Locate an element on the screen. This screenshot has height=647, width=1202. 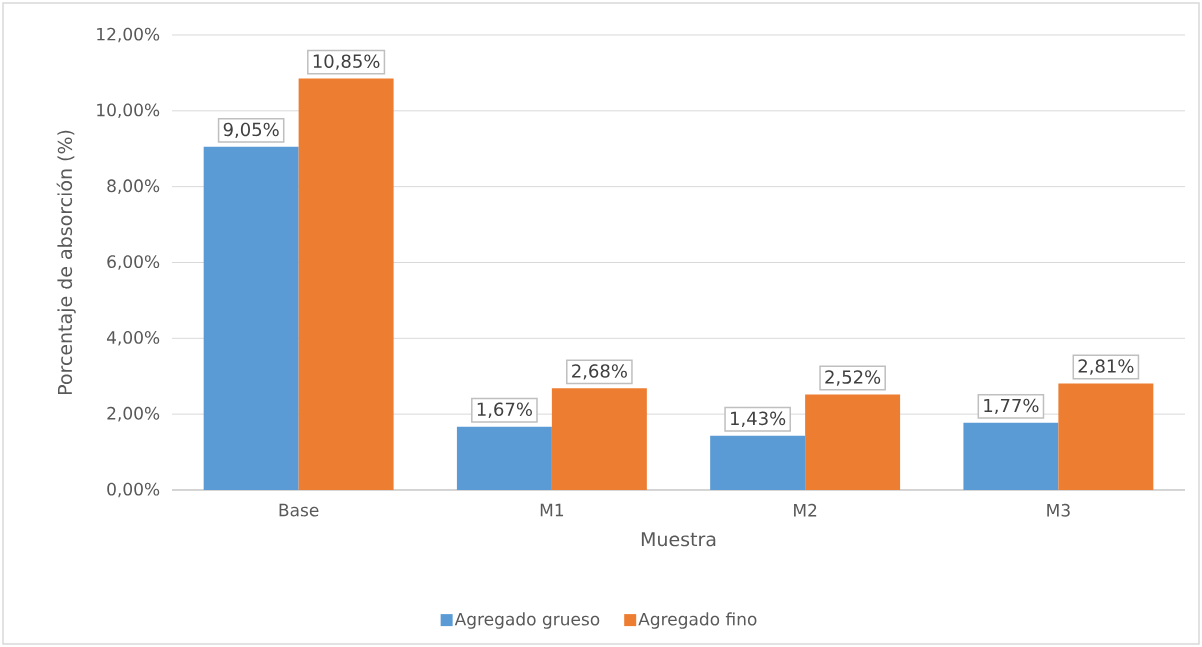
data-label: 1,77% is located at coordinates (1011, 406).